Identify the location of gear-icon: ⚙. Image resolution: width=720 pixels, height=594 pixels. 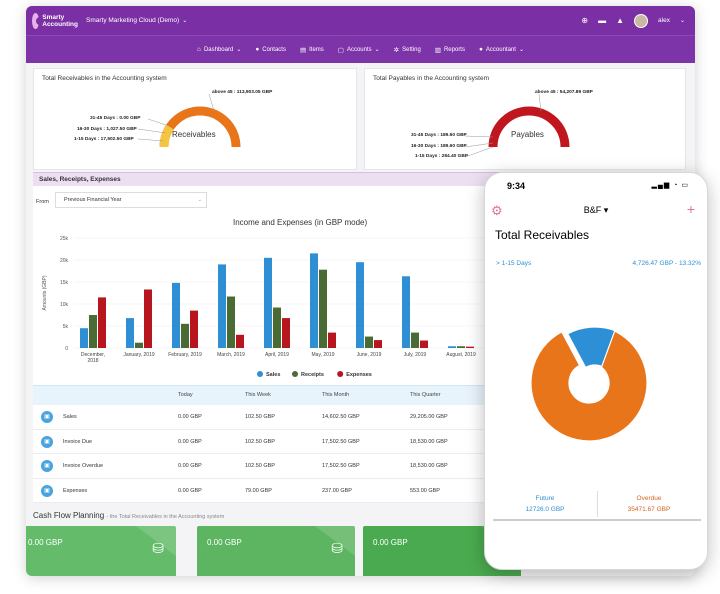
(497, 210).